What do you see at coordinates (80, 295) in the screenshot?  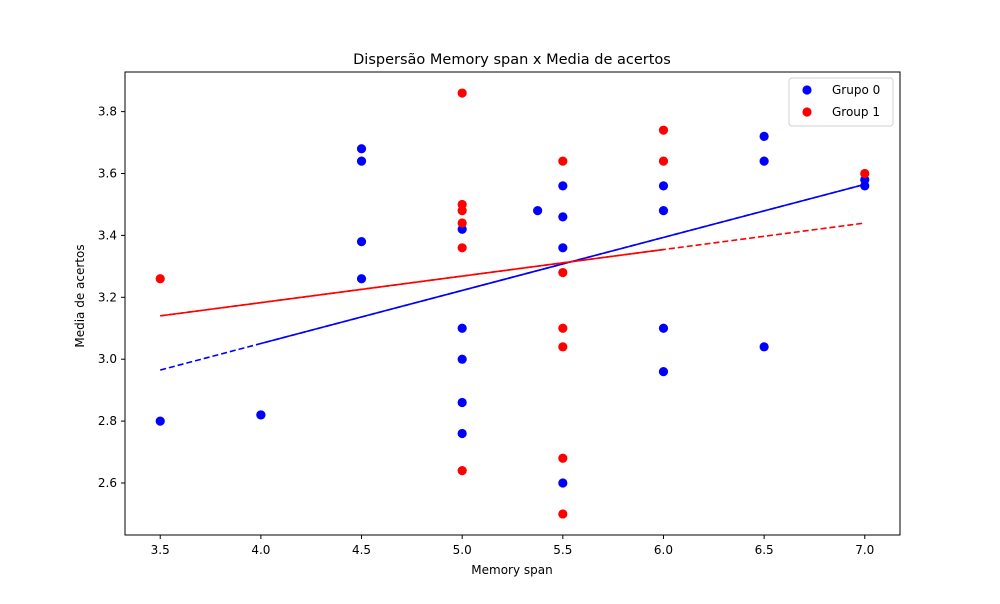 I see `y-axis-label: Media de acertos` at bounding box center [80, 295].